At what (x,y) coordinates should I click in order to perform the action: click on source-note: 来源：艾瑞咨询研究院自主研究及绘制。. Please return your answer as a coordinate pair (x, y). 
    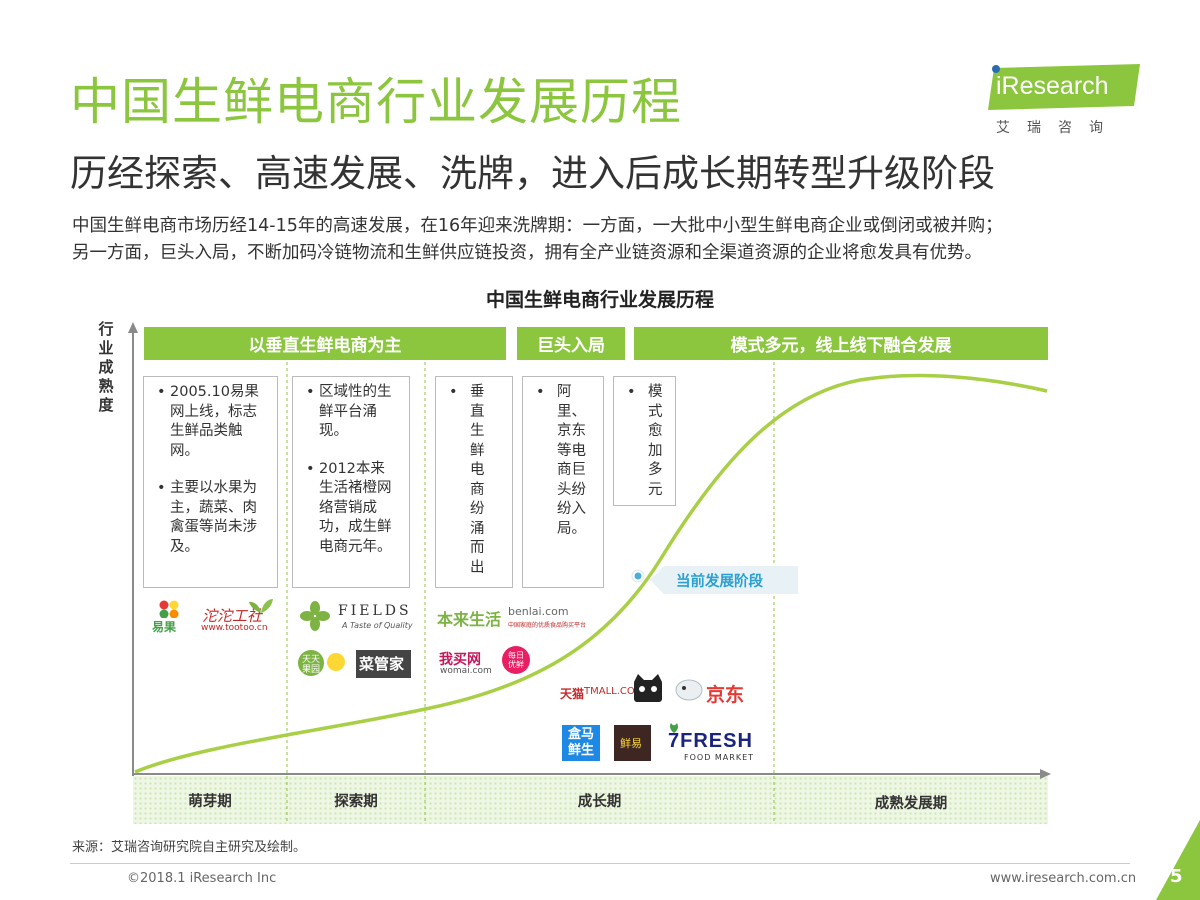
    Looking at the image, I should click on (189, 847).